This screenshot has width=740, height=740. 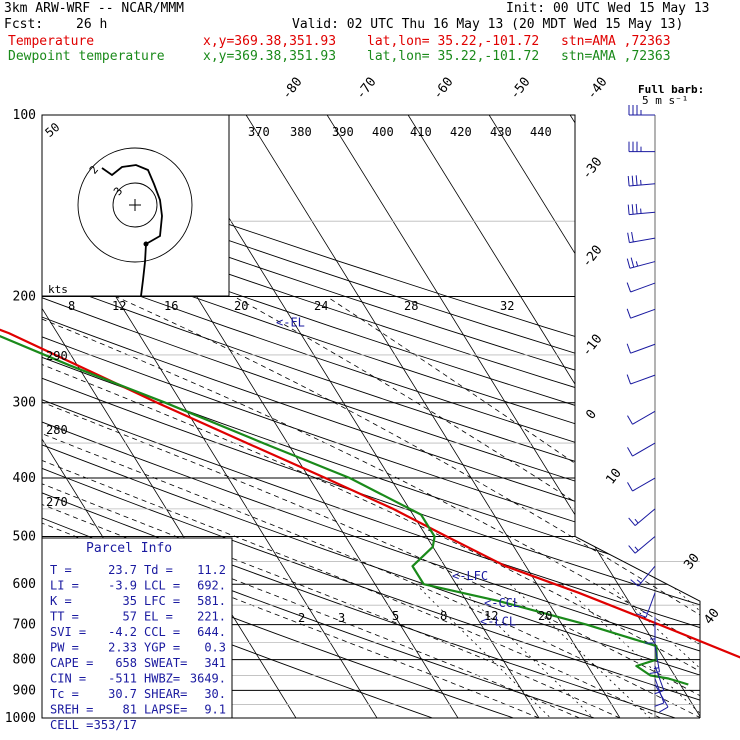 What do you see at coordinates (61, 570) in the screenshot?
I see `parcel-label: T =` at bounding box center [61, 570].